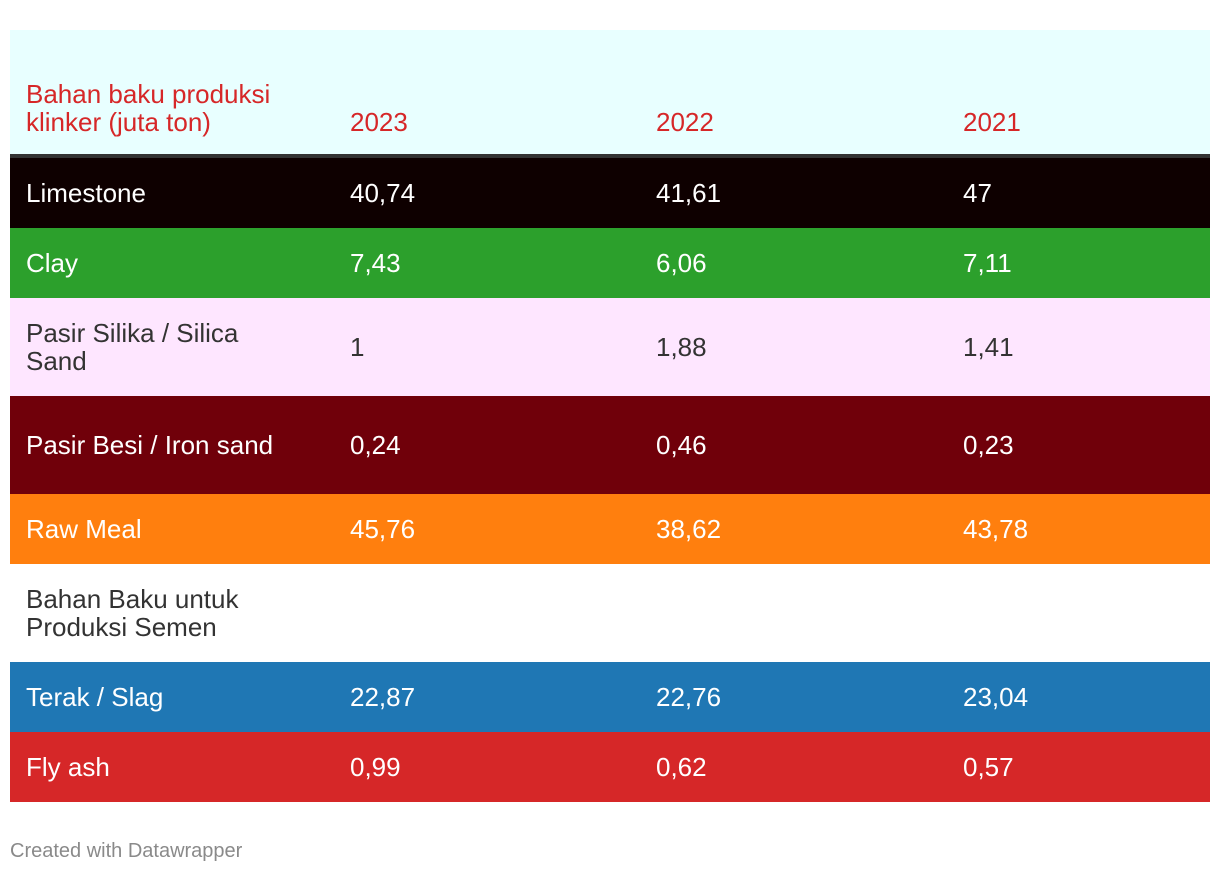 The width and height of the screenshot is (1220, 876). Describe the element at coordinates (988, 767) in the screenshot. I see `row-value-2021: 0,57` at that location.